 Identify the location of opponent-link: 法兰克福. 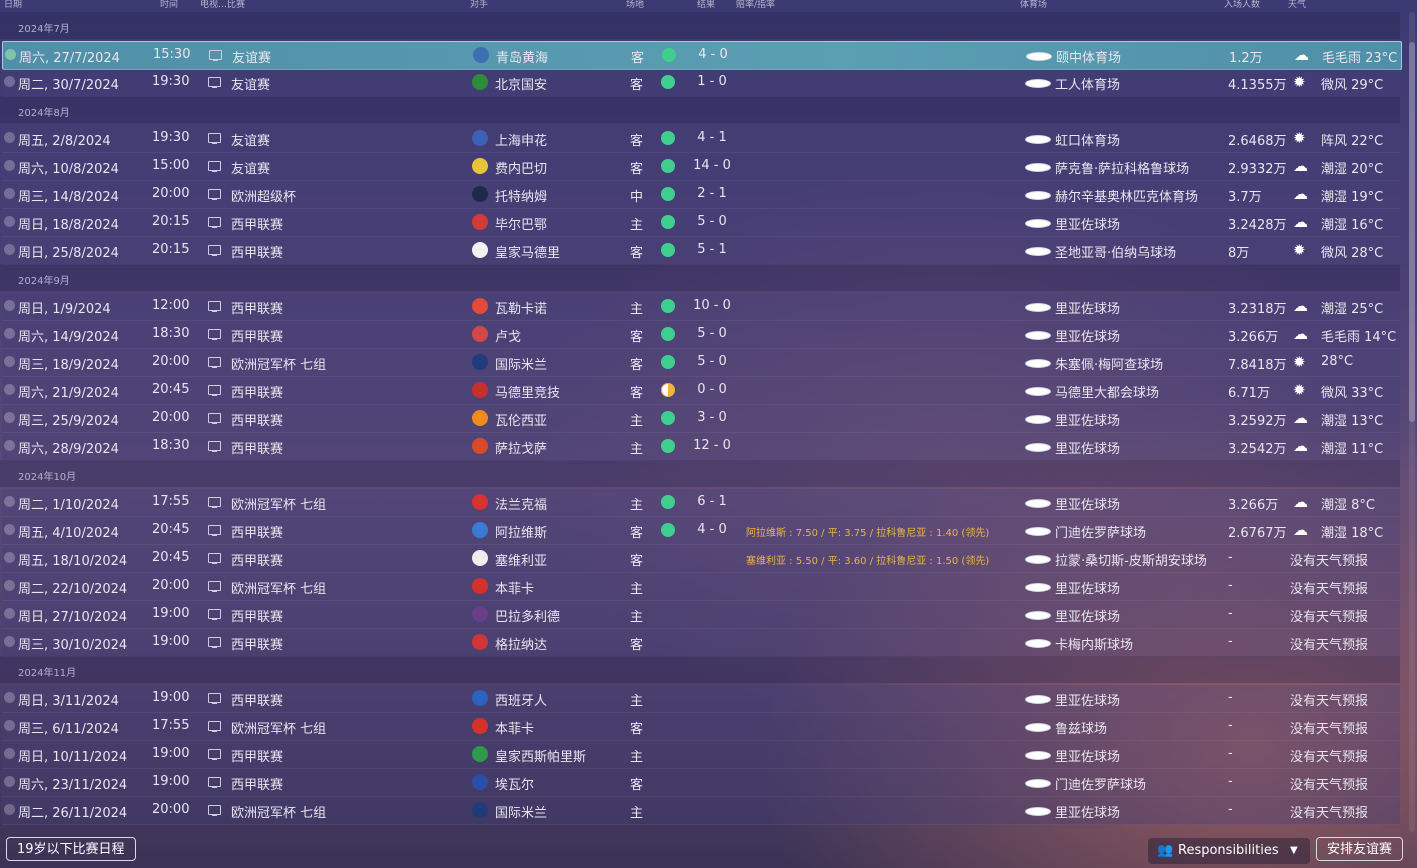
(521, 505).